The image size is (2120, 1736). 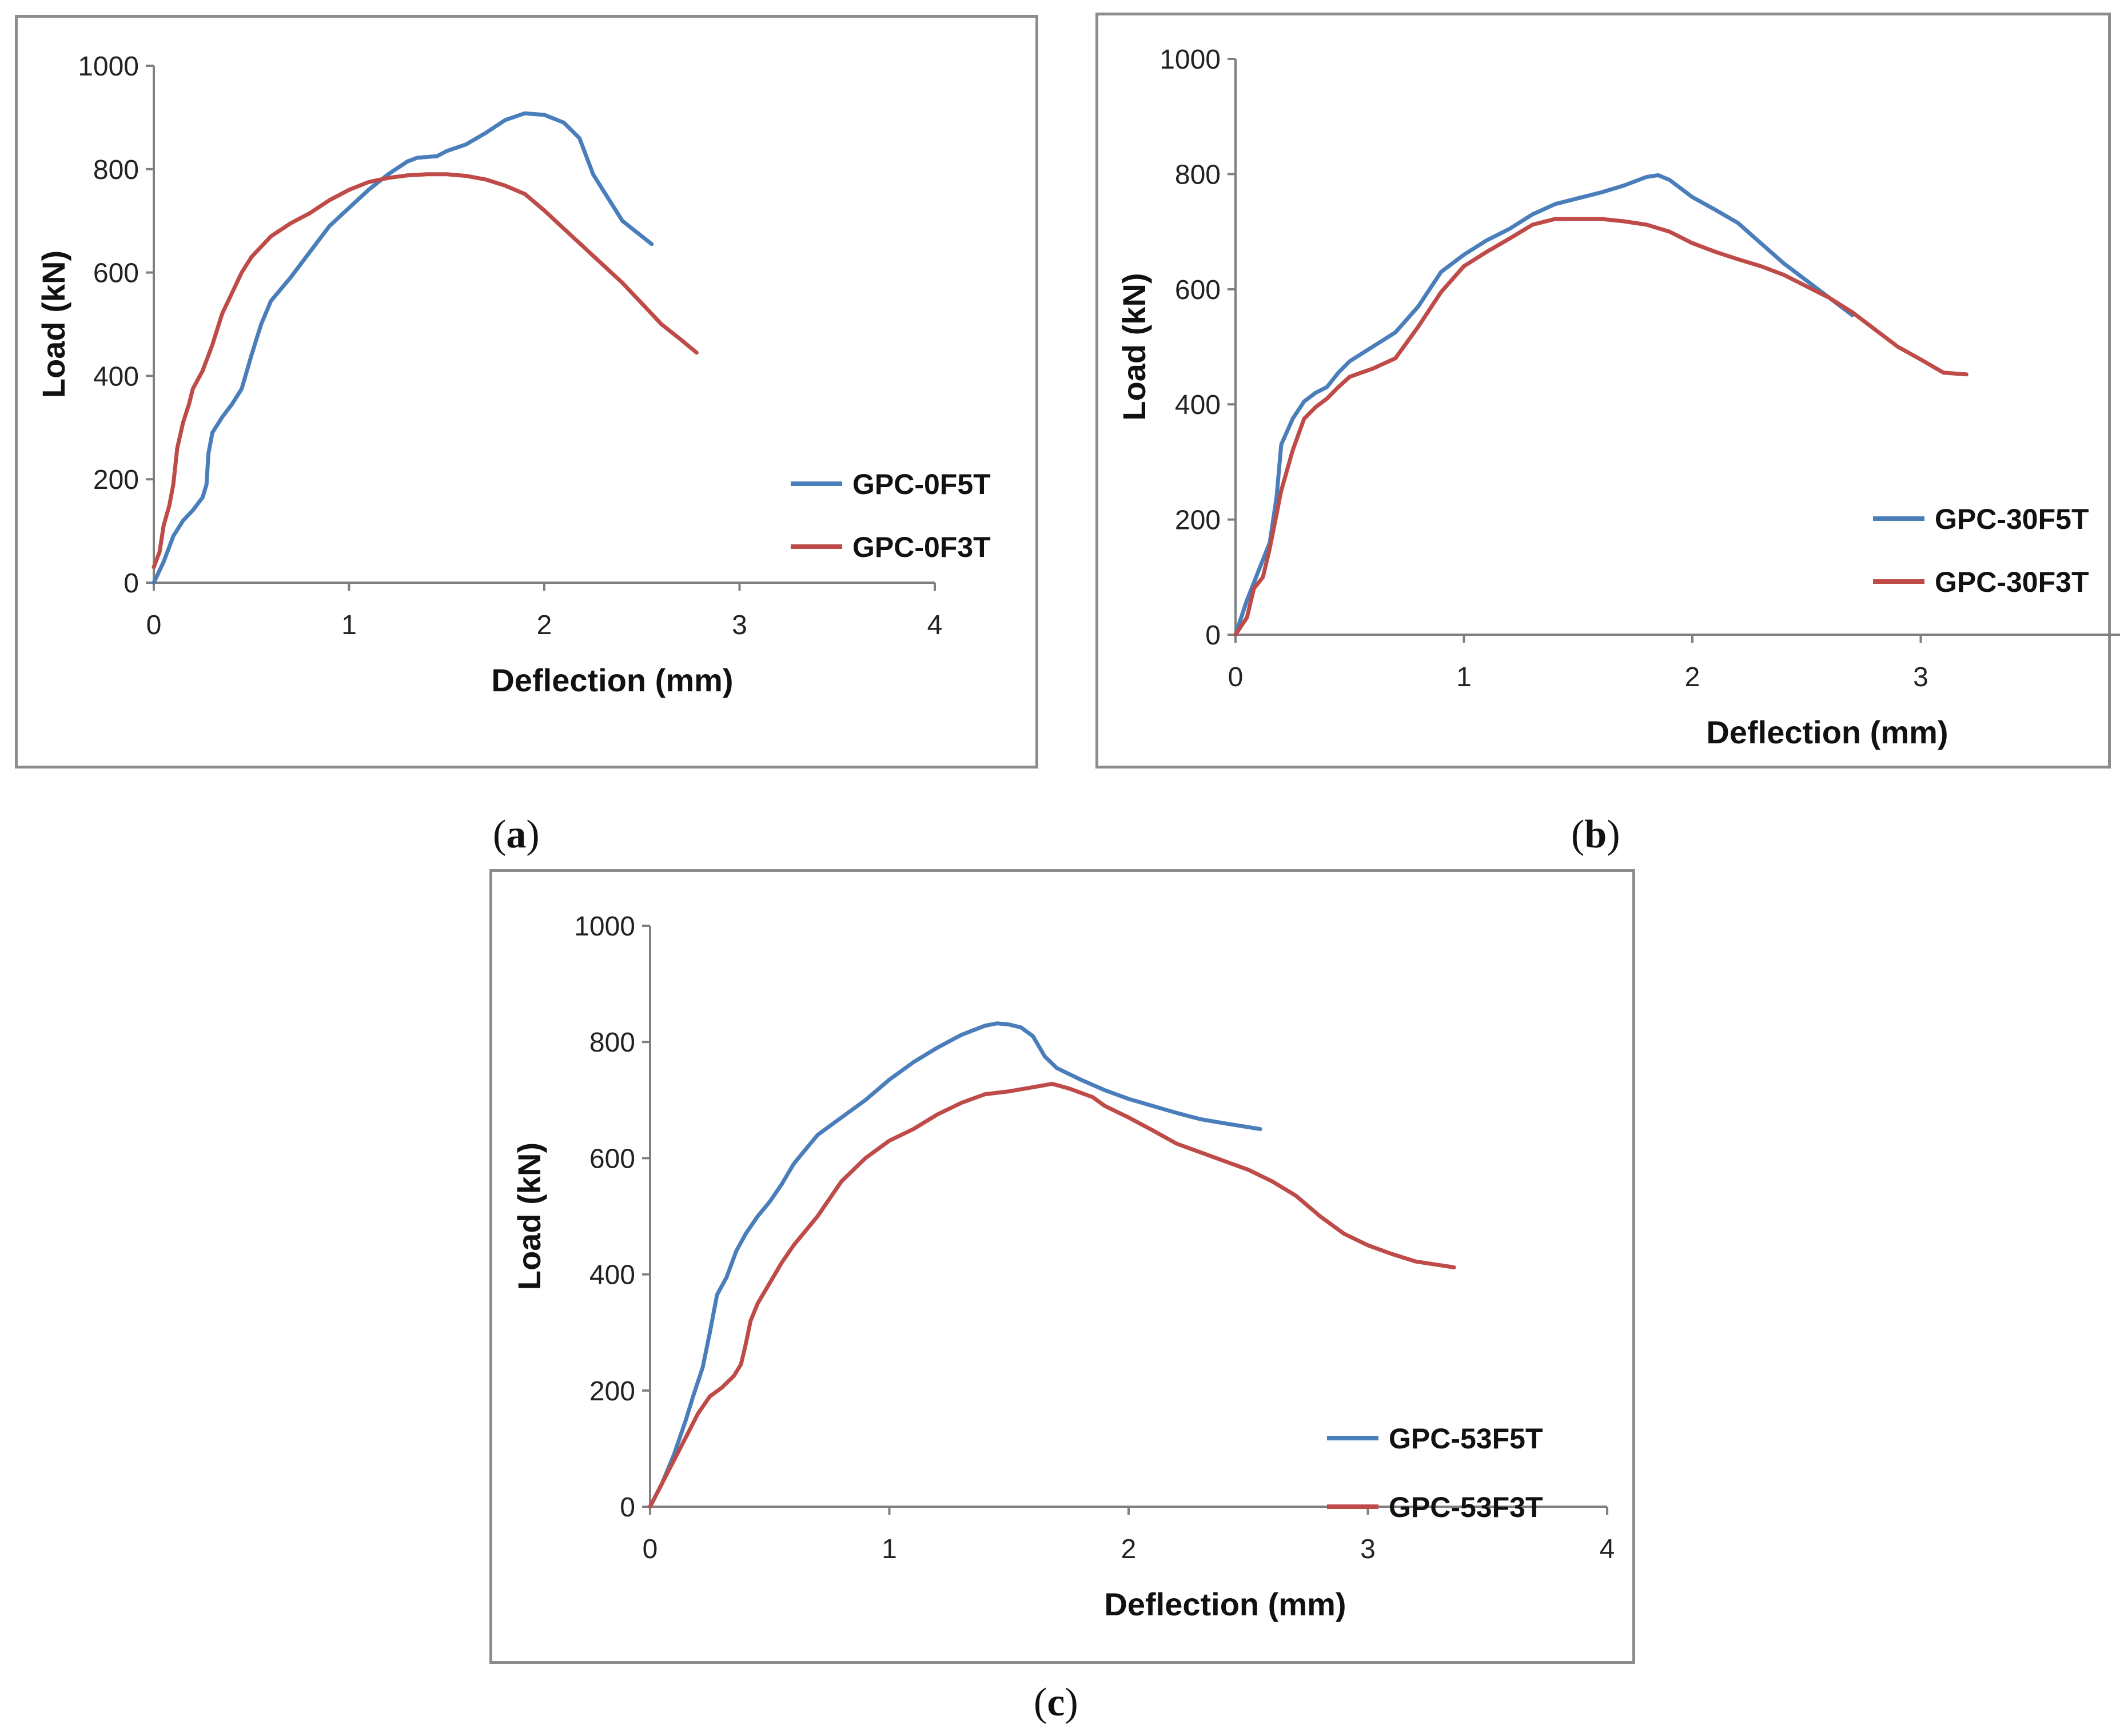 What do you see at coordinates (1213, 635) in the screenshot?
I see `chart-b-ytick-label: 0` at bounding box center [1213, 635].